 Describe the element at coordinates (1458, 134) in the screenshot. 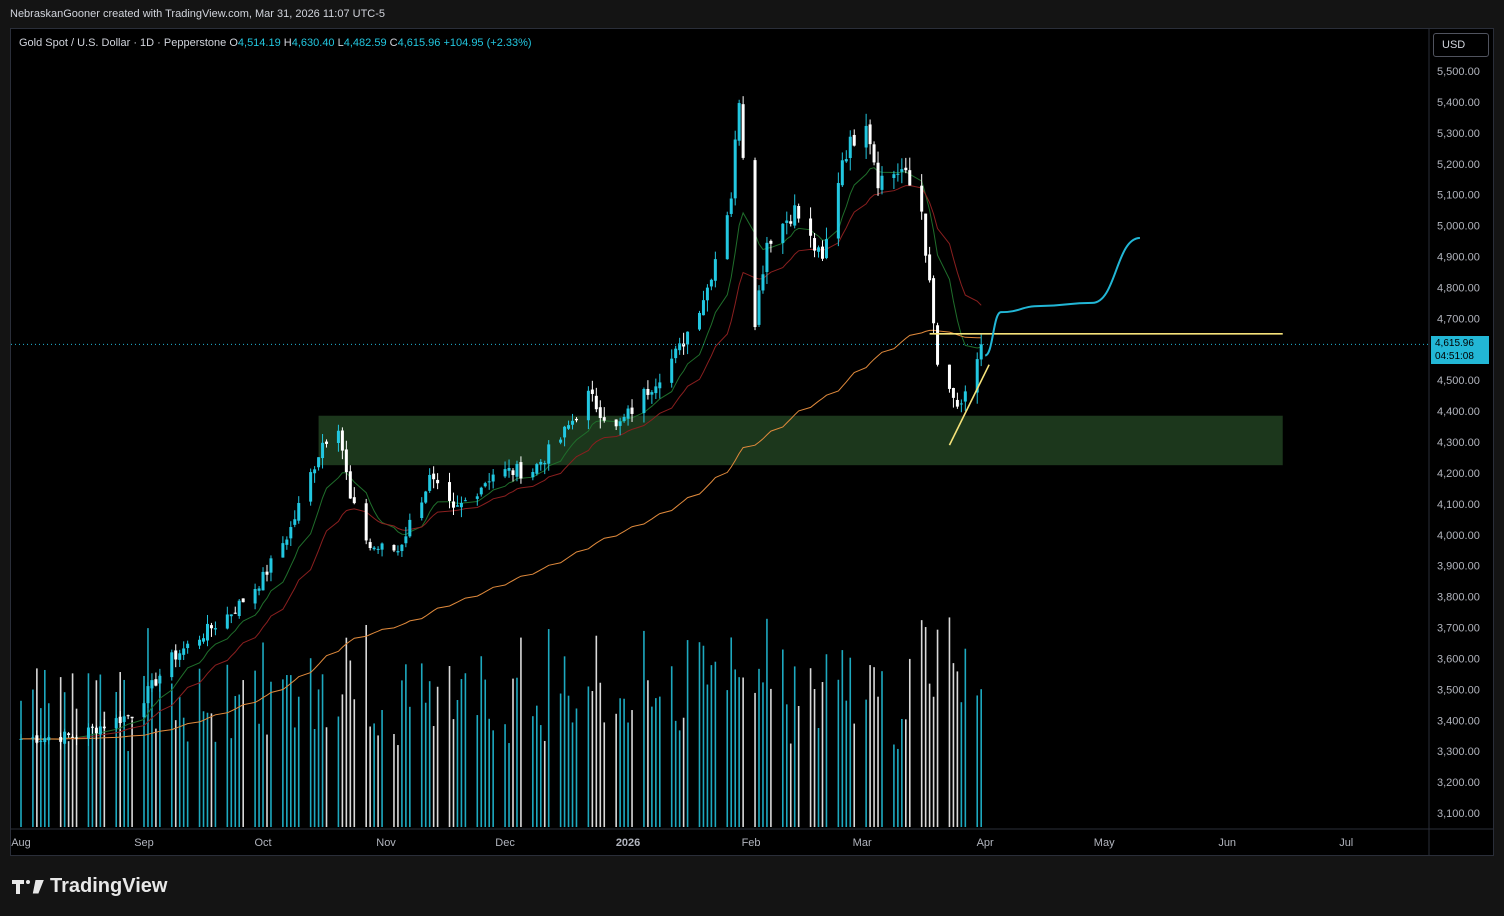

I see `y-tick-label: 5,300.00` at that location.